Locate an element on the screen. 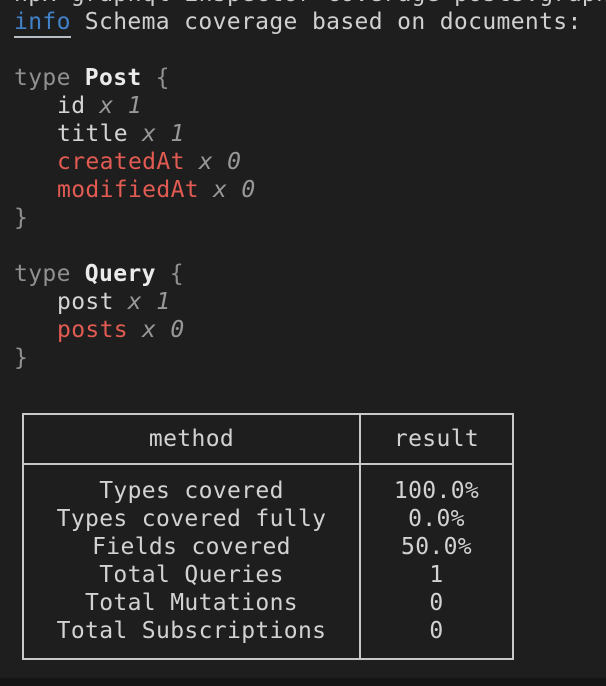 The width and height of the screenshot is (606, 686). table-row-value: 0.0% is located at coordinates (436, 519).